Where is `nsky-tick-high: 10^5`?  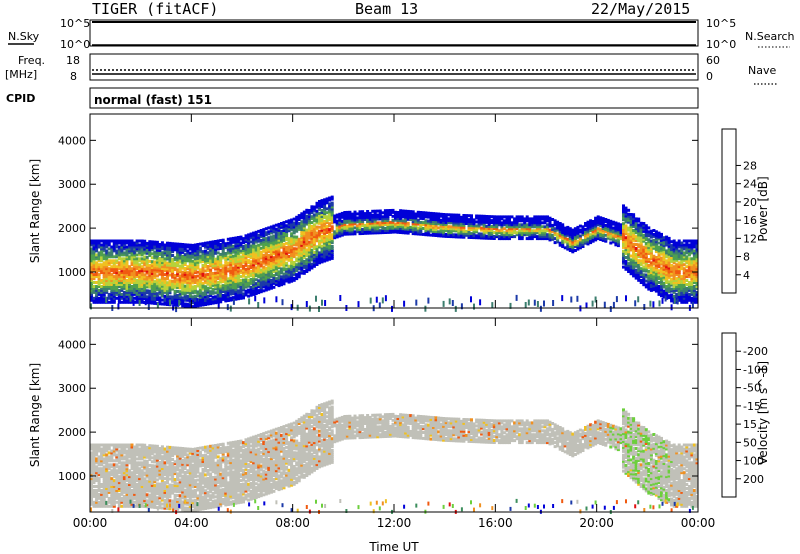
nsky-tick-high: 10^5 is located at coordinates (75, 23).